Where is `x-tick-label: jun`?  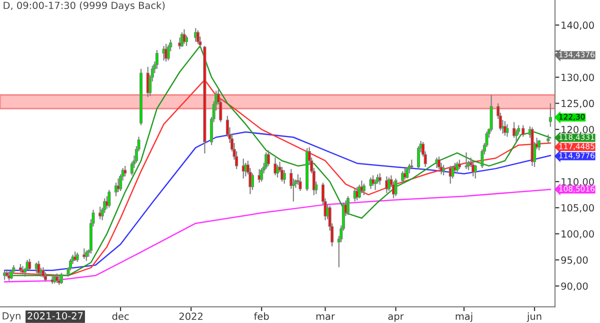 x-tick-label: jun is located at coordinates (534, 317).